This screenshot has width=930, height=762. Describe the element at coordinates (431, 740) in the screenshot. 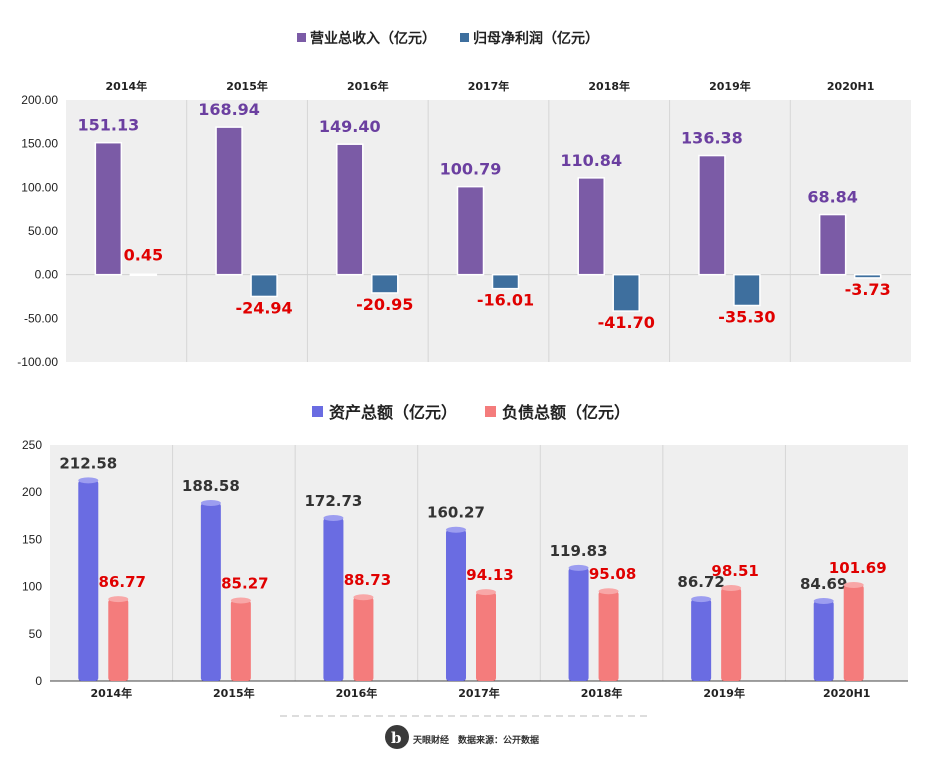

I see `brand-name: 天眼财经` at that location.